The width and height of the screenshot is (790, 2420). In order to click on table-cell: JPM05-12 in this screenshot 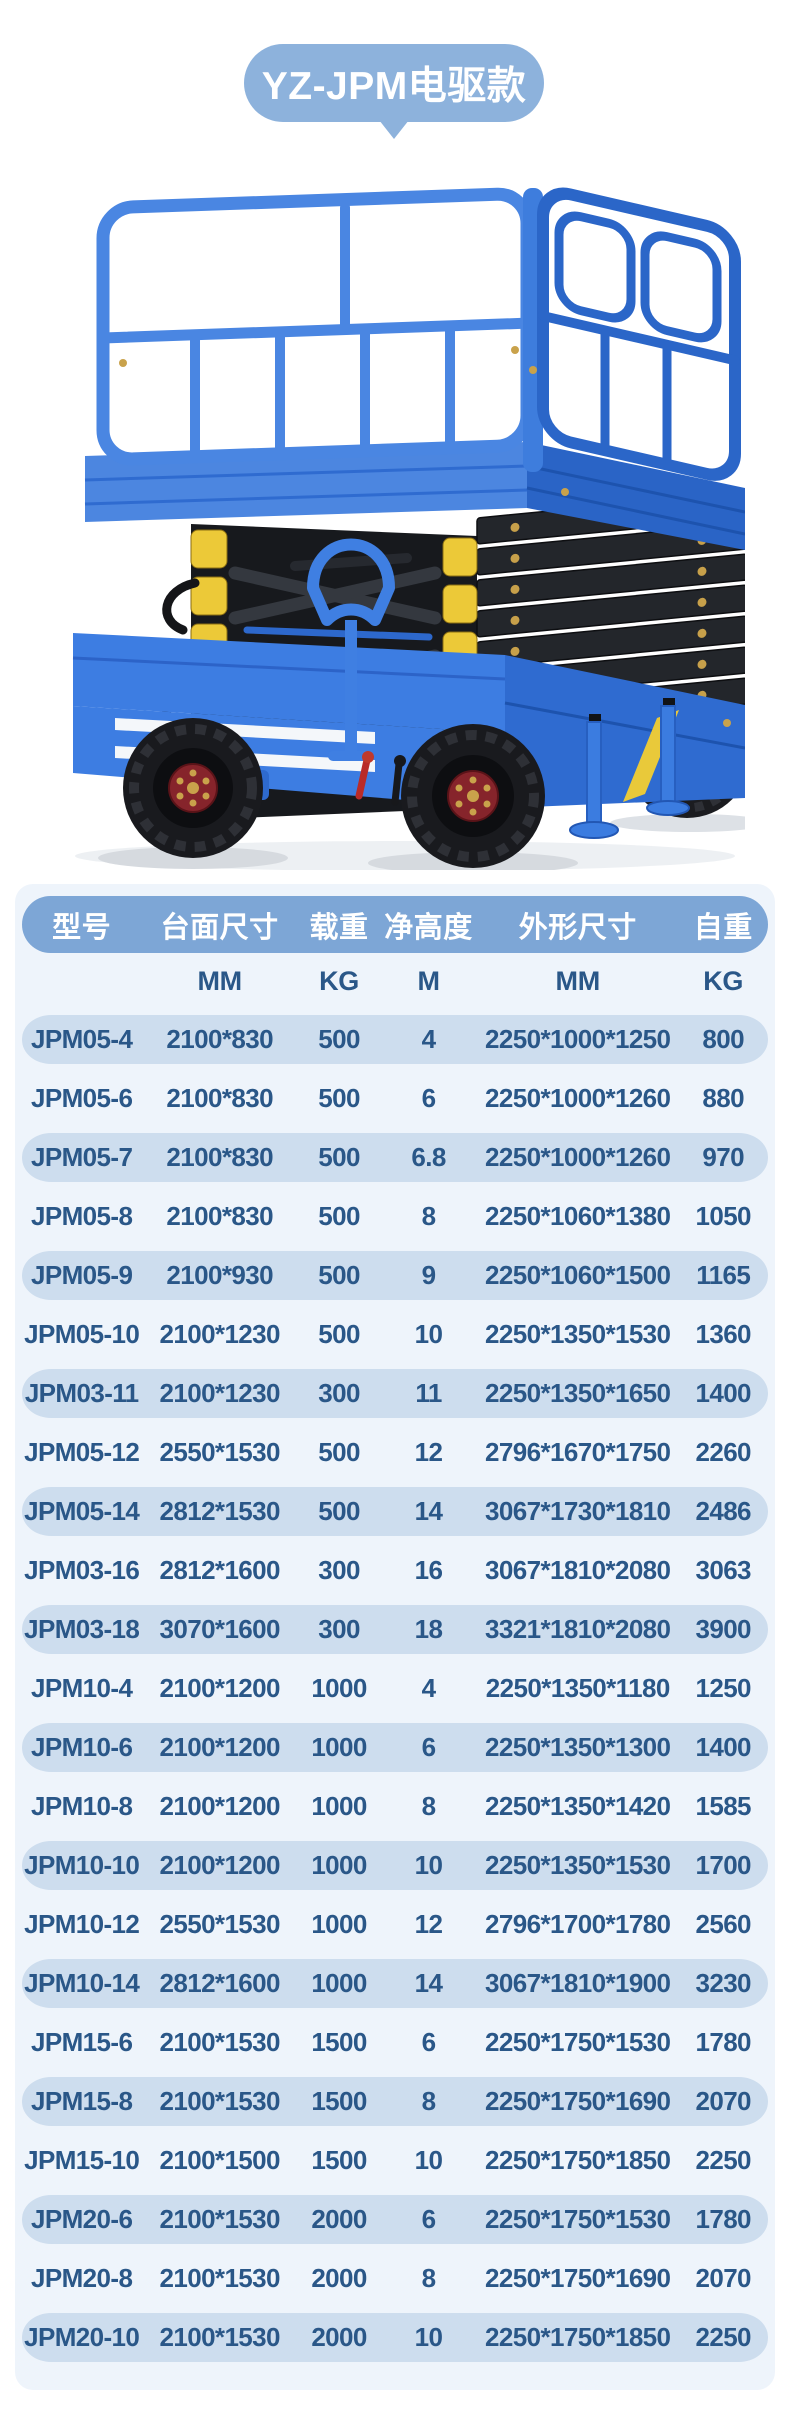, I will do `click(82, 1452)`.